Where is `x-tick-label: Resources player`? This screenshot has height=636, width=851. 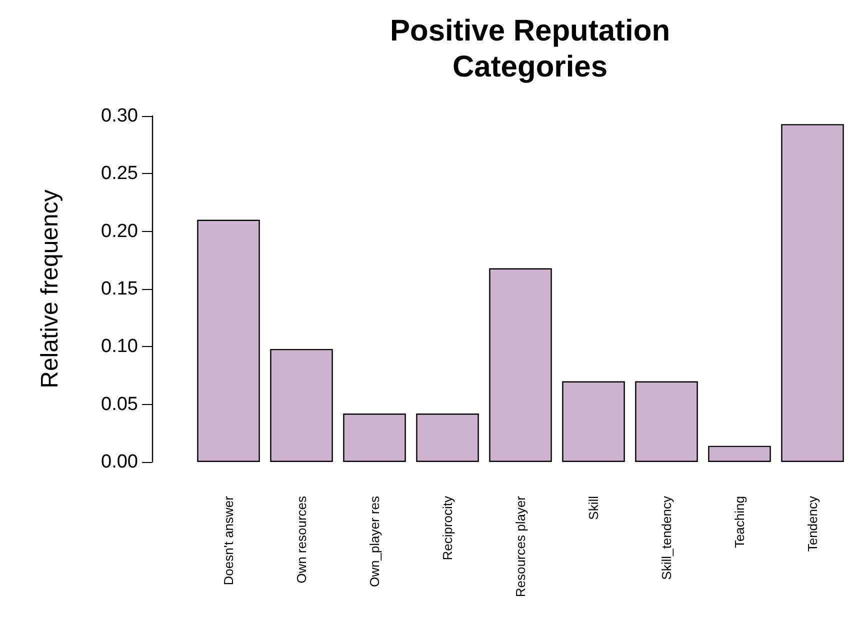
x-tick-label: Resources player is located at coordinates (520, 546).